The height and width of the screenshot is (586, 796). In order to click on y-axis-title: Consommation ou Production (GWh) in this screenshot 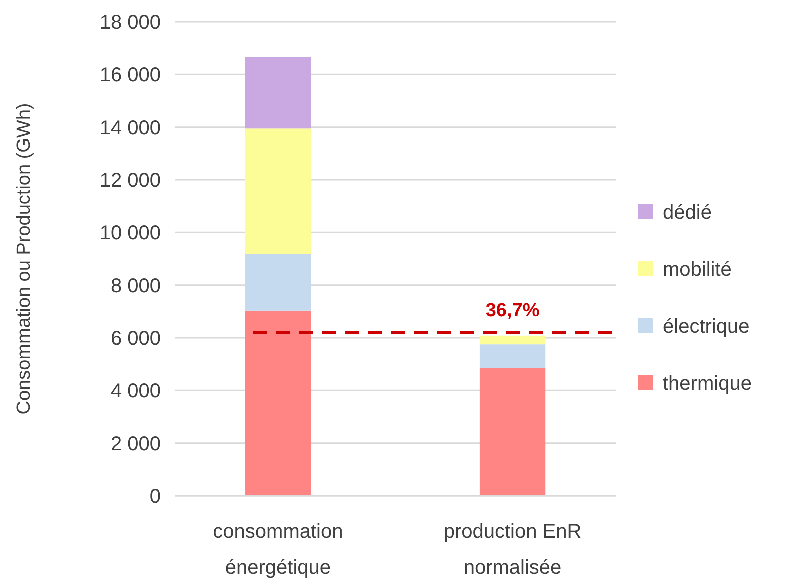, I will do `click(24, 259)`.